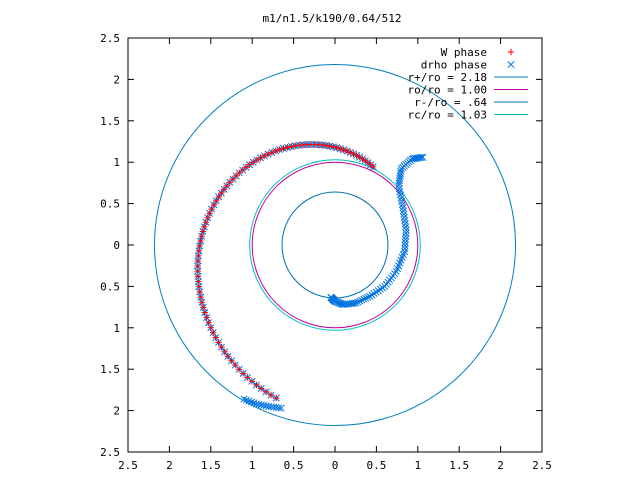  What do you see at coordinates (447, 77) in the screenshot?
I see `legend-label: r+/ro = 2.18` at bounding box center [447, 77].